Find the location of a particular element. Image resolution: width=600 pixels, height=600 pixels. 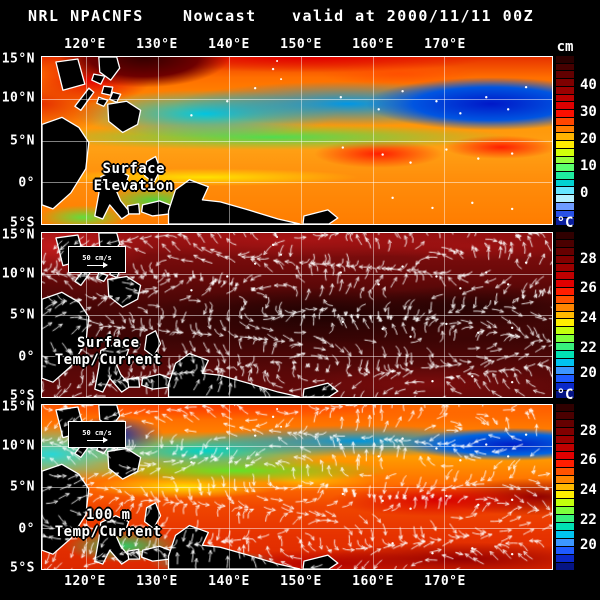

lat-axis-surface-temp: 15°N 10°N 5°N 0° 5°S is located at coordinates (19, 316).